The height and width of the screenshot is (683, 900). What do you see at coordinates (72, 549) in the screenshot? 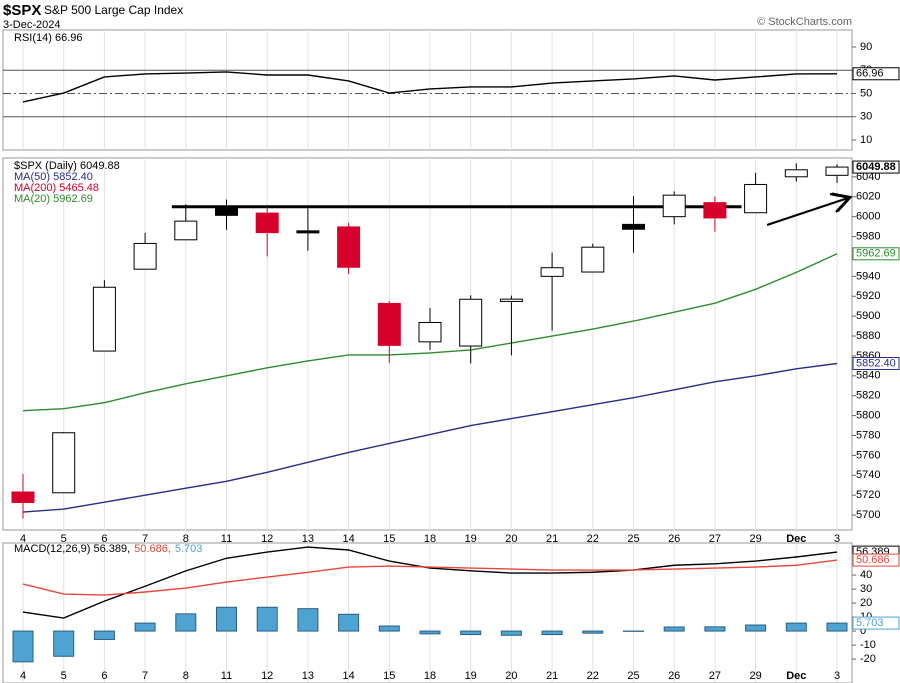
I see `legend-entry: MACD(12,26,9) 56.389,` at bounding box center [72, 549].